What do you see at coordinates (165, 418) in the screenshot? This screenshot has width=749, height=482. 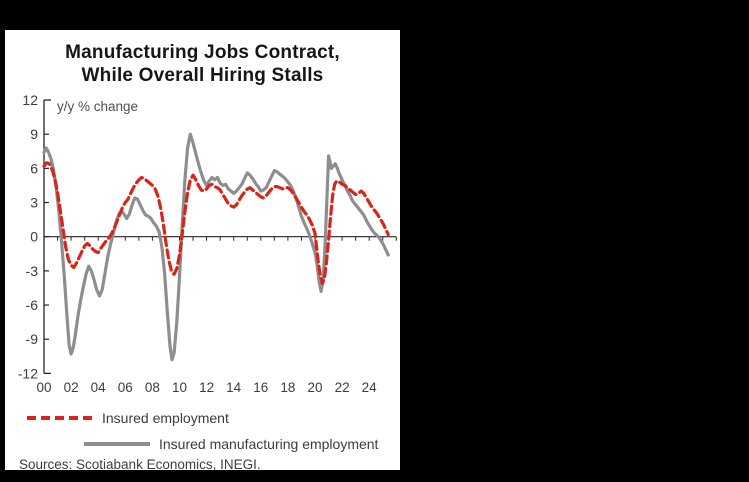 I see `legend-label: Insured employment` at bounding box center [165, 418].